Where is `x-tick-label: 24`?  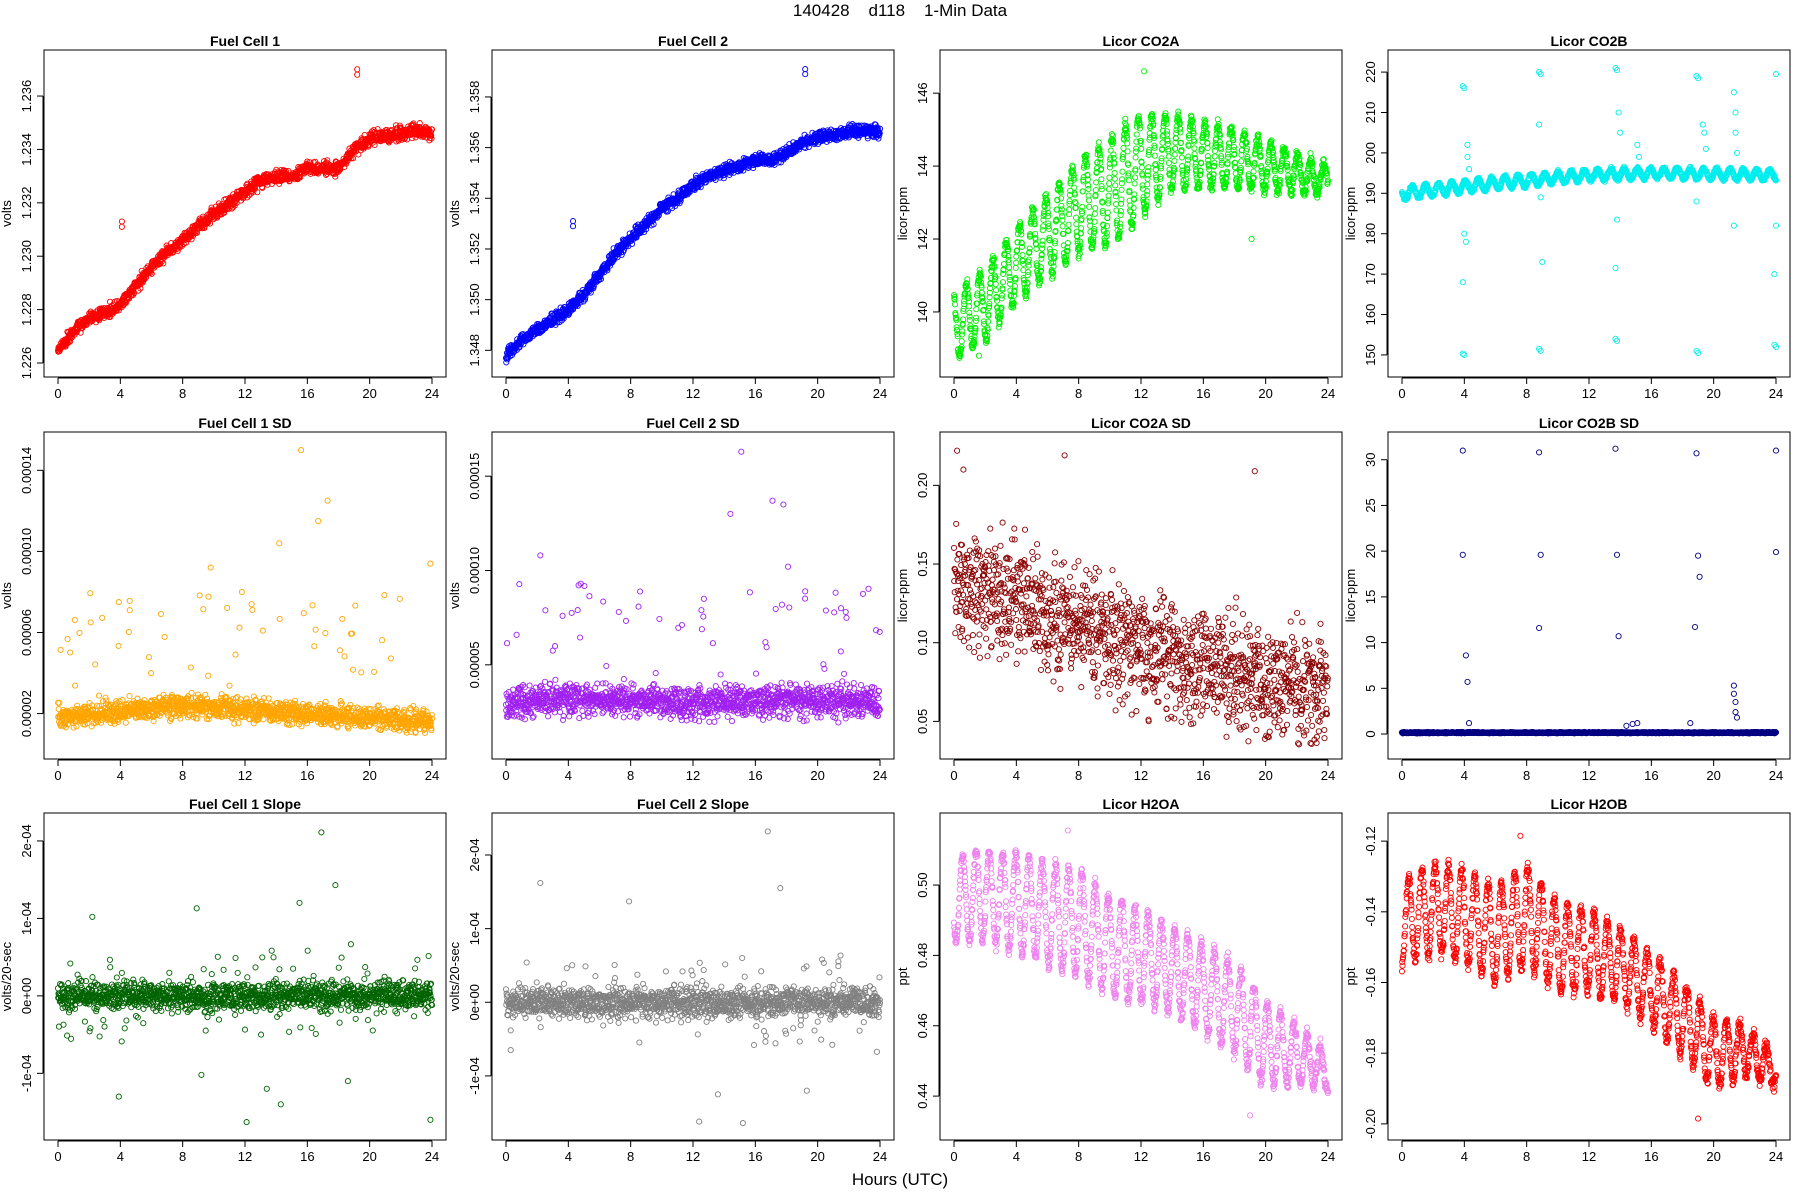
x-tick-label: 24 is located at coordinates (432, 393).